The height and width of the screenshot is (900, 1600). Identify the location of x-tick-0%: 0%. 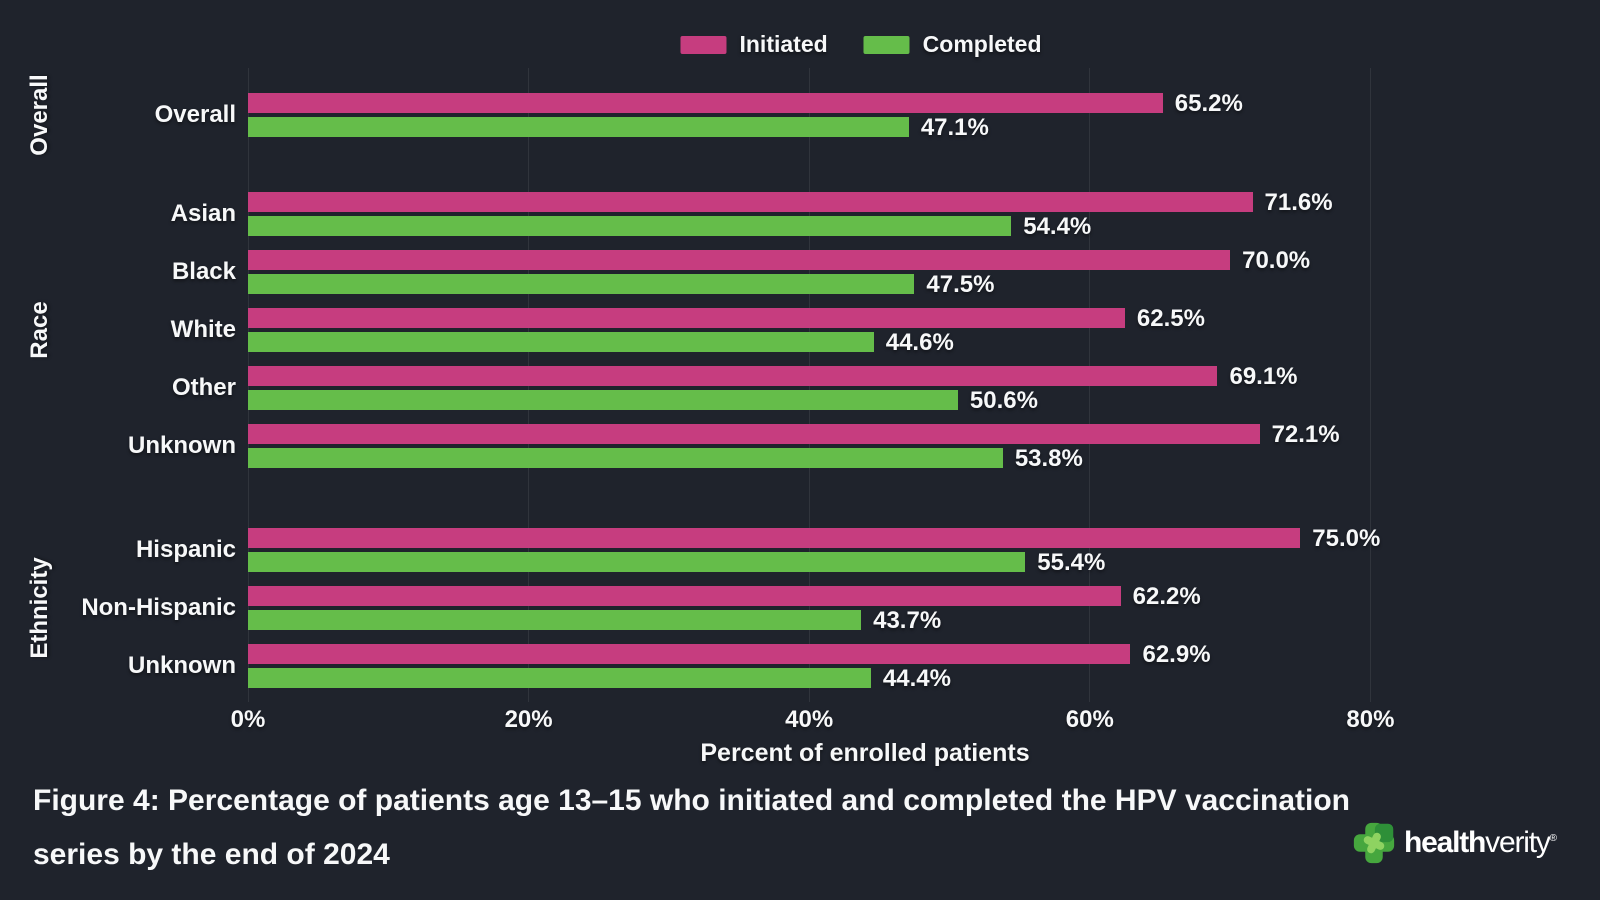
(248, 719).